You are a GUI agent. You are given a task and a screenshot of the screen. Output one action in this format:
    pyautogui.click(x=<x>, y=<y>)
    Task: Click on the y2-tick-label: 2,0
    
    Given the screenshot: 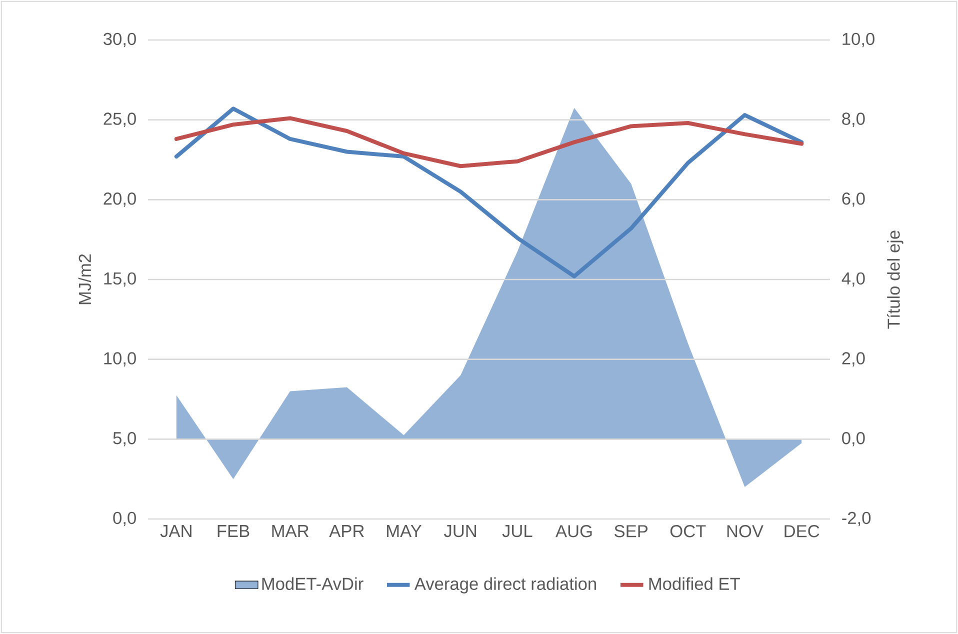 What is the action you would take?
    pyautogui.click(x=853, y=359)
    